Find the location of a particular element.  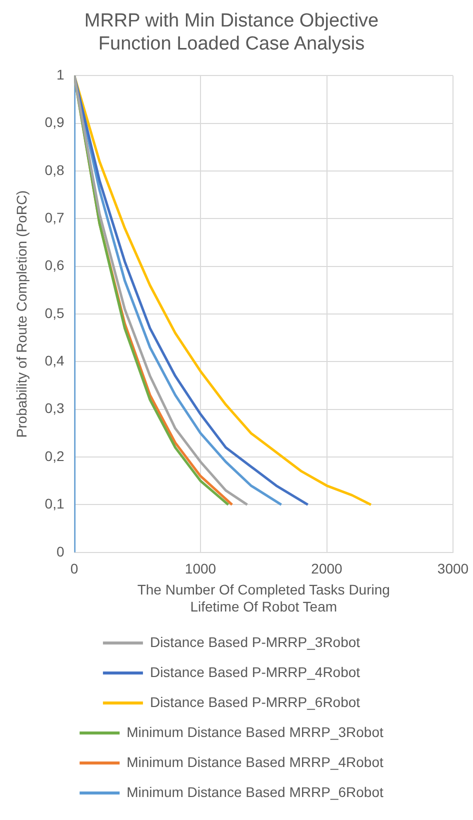

x-tick-label: 0 is located at coordinates (74, 568).